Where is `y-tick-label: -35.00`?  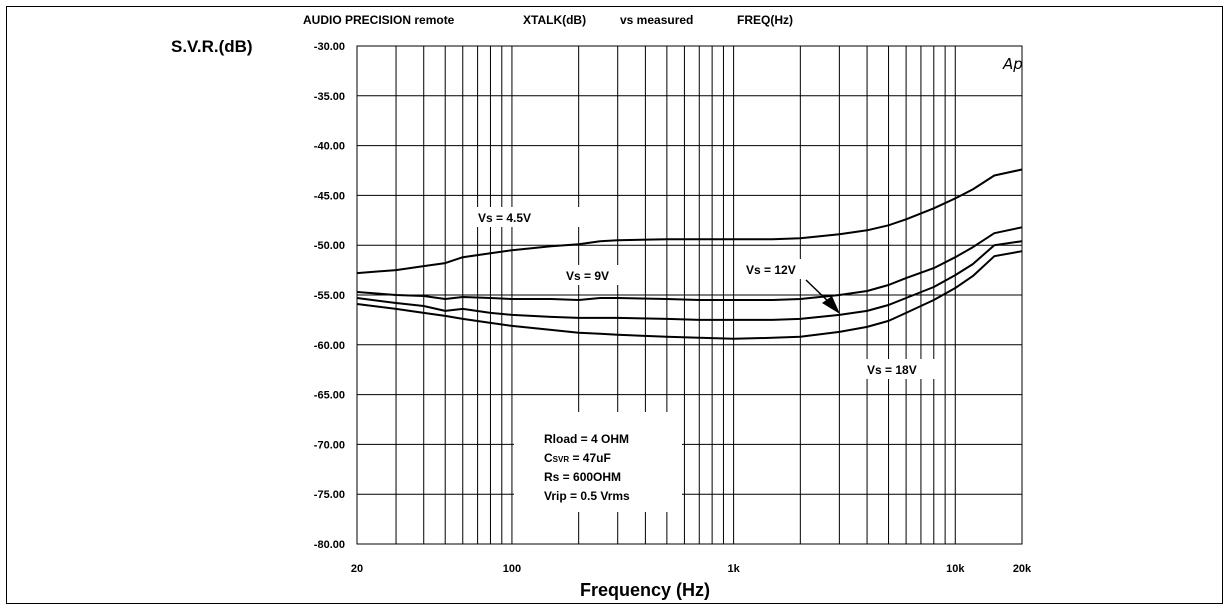
y-tick-label: -35.00 is located at coordinates (329, 97).